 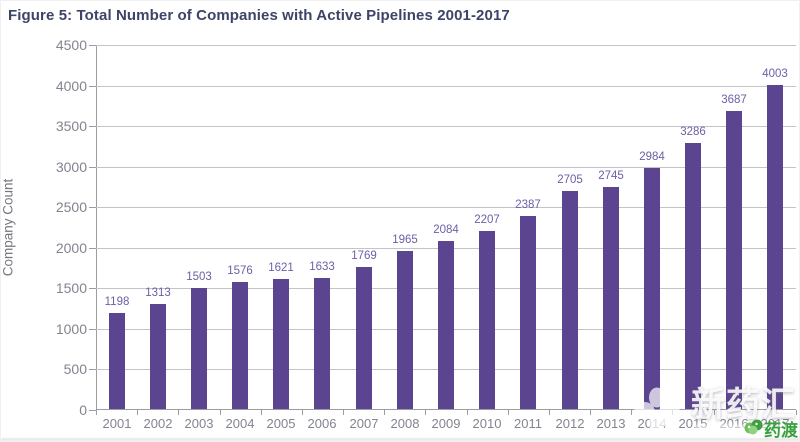 What do you see at coordinates (446, 230) in the screenshot?
I see `bar-value-label: 2084` at bounding box center [446, 230].